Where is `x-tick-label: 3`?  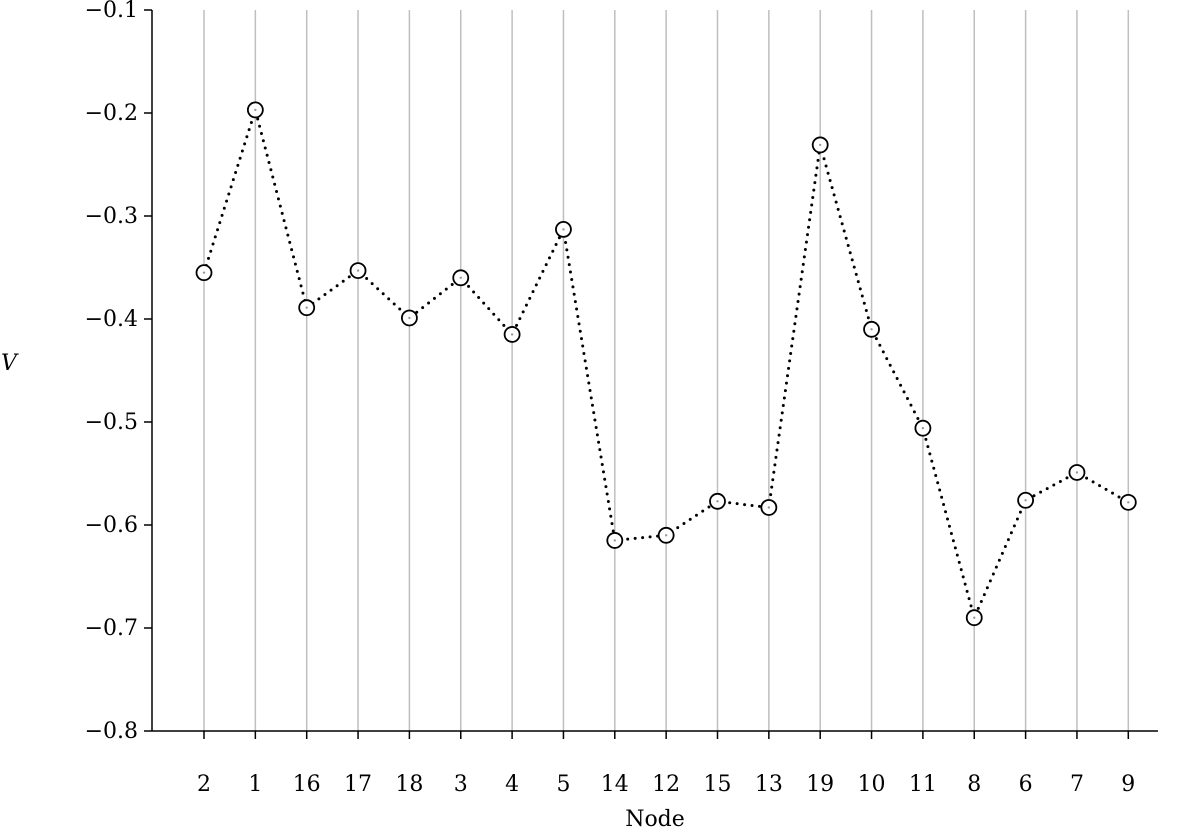 x-tick-label: 3 is located at coordinates (461, 784).